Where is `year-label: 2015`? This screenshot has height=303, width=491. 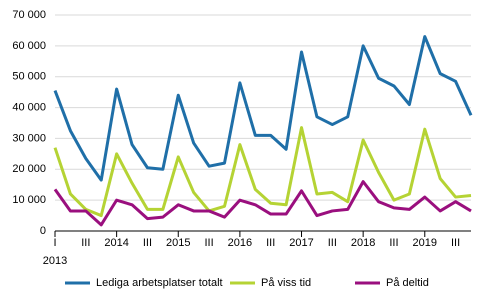
year-label: 2015 is located at coordinates (178, 243).